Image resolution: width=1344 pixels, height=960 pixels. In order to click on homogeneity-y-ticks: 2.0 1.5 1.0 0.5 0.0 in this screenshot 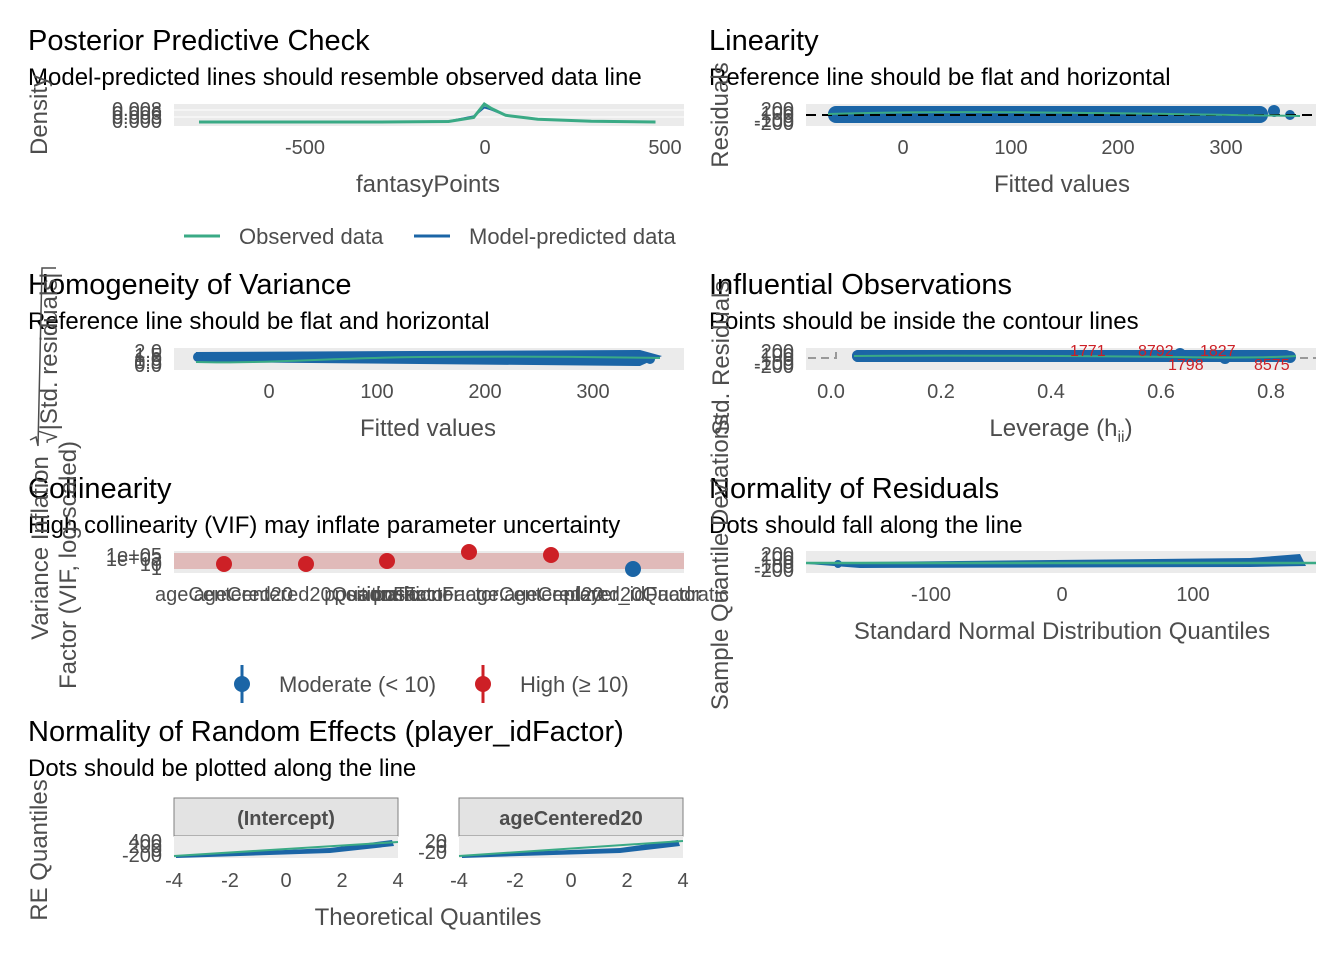, I will do `click(148, 359)`.